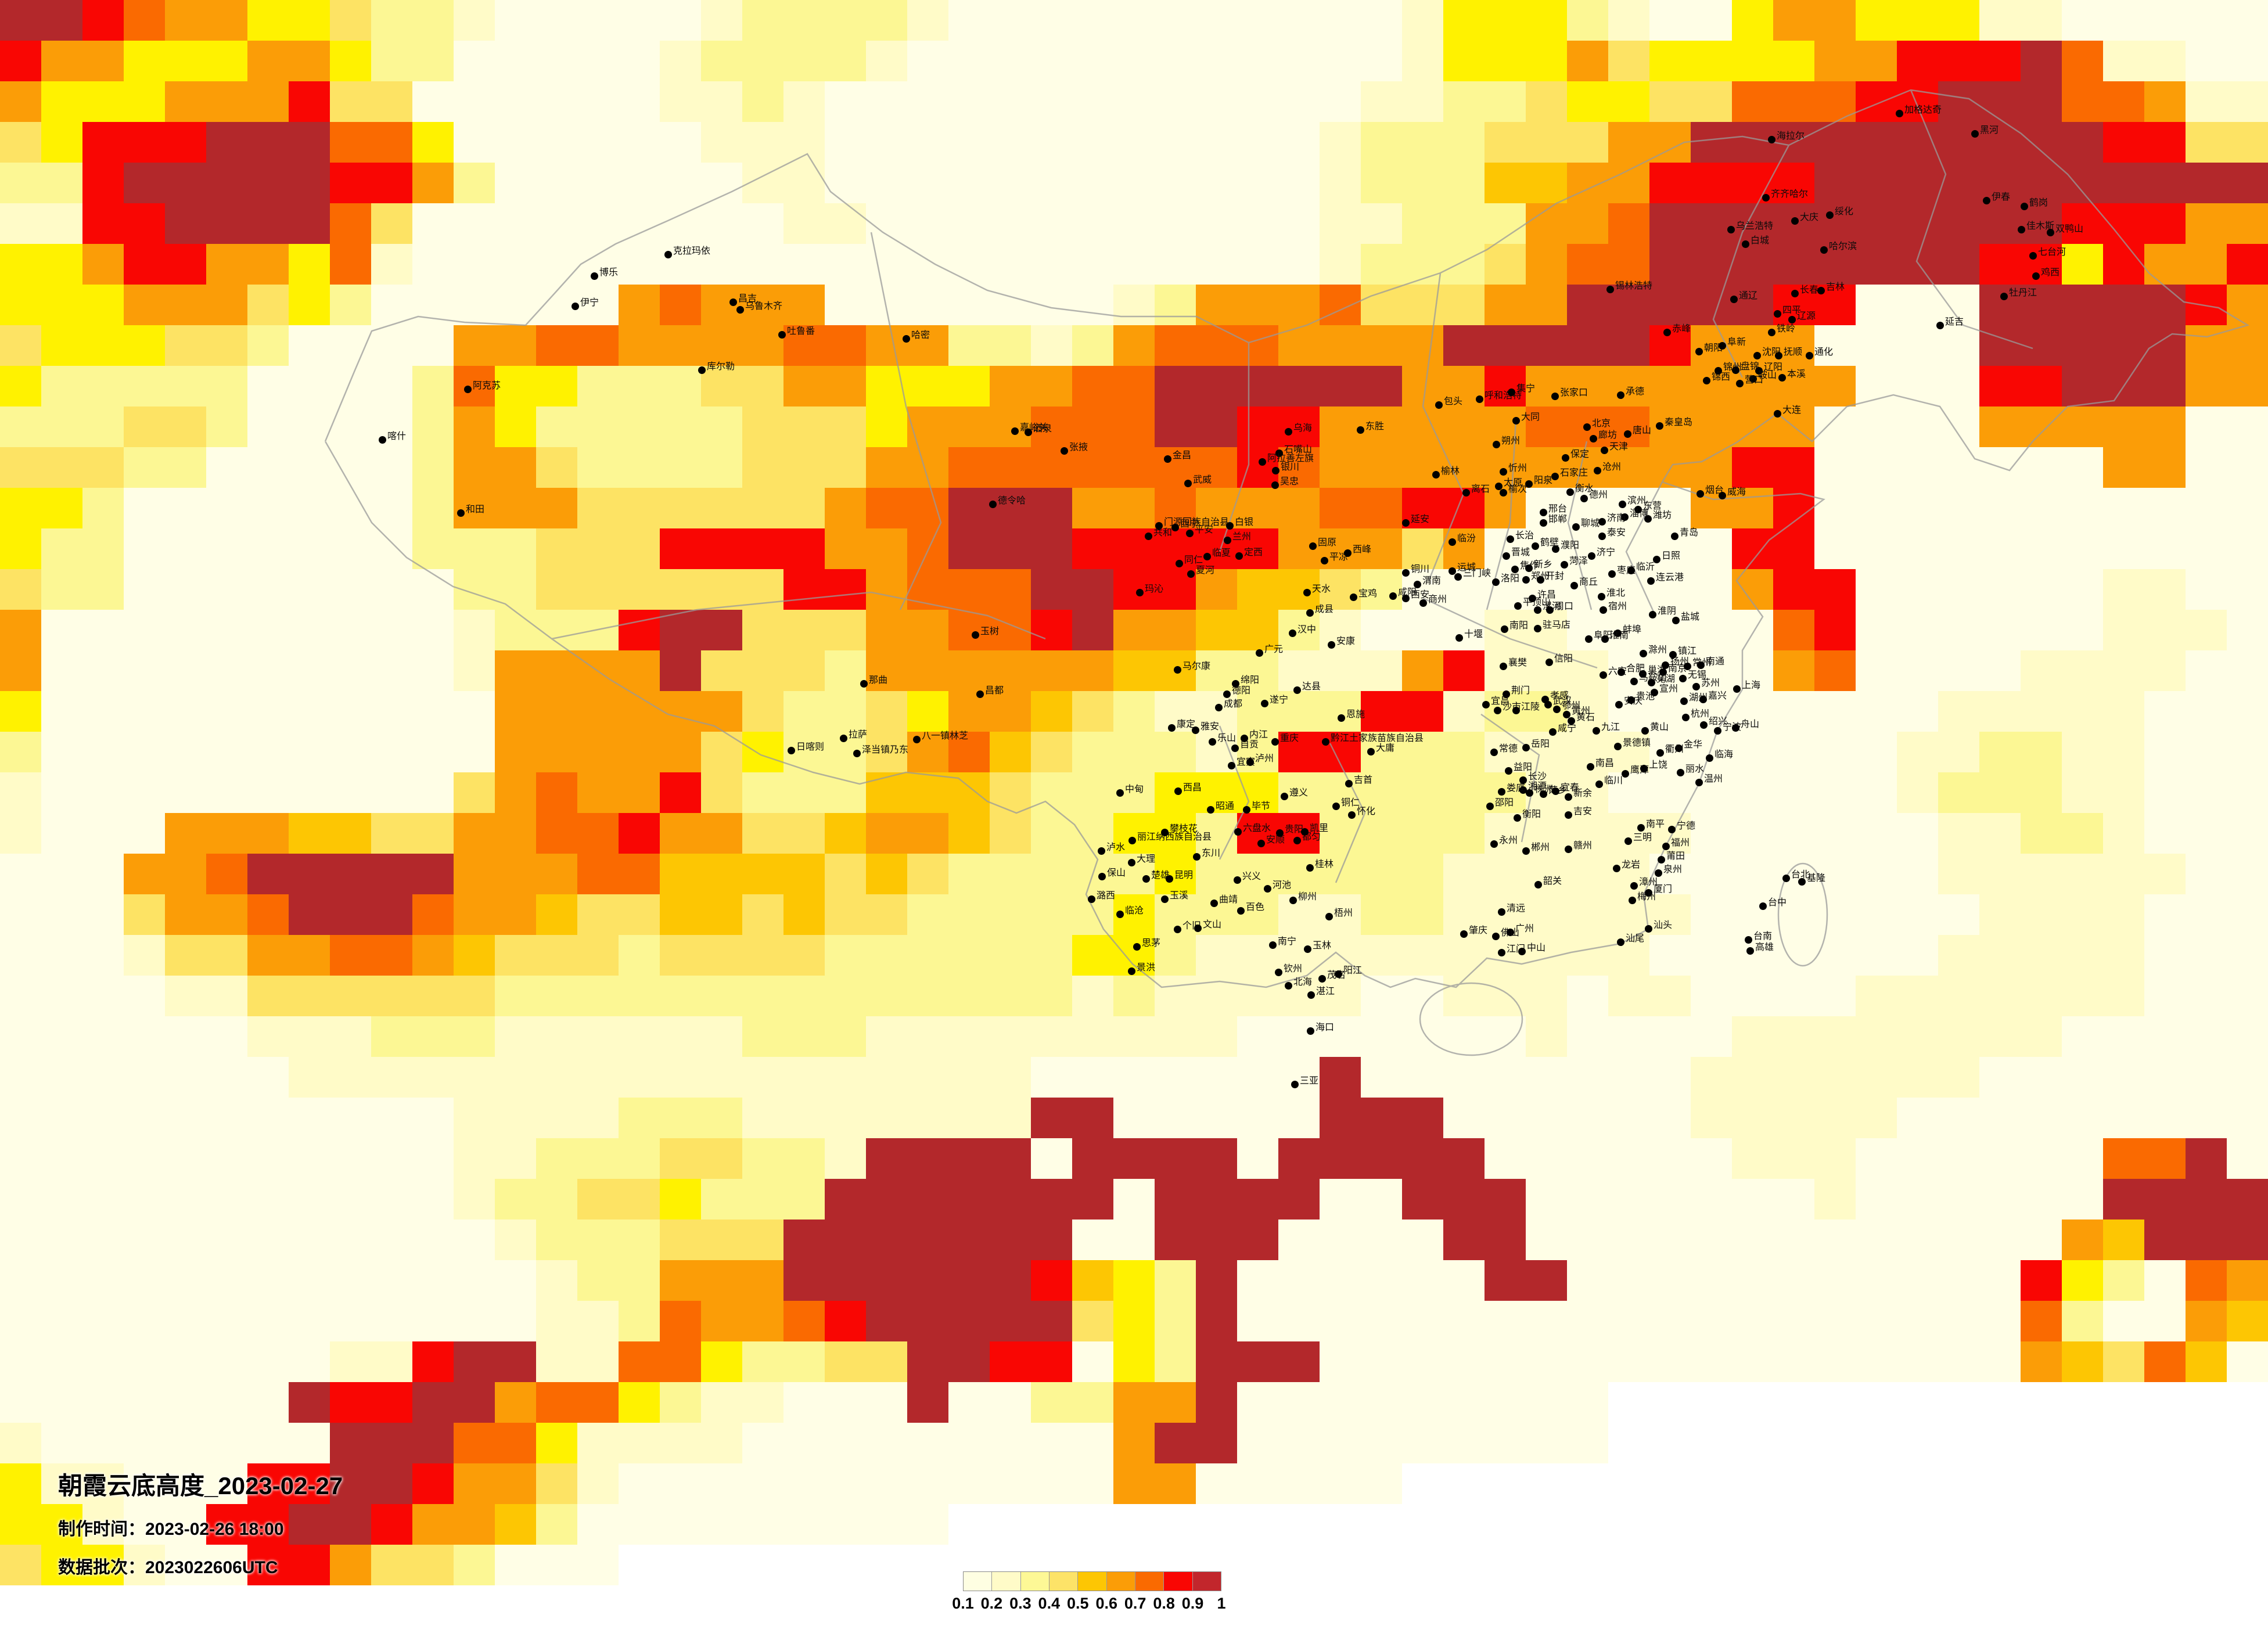 The height and width of the screenshot is (1626, 2268). Describe the element at coordinates (1264, 759) in the screenshot. I see `city-label: 泸州` at that location.